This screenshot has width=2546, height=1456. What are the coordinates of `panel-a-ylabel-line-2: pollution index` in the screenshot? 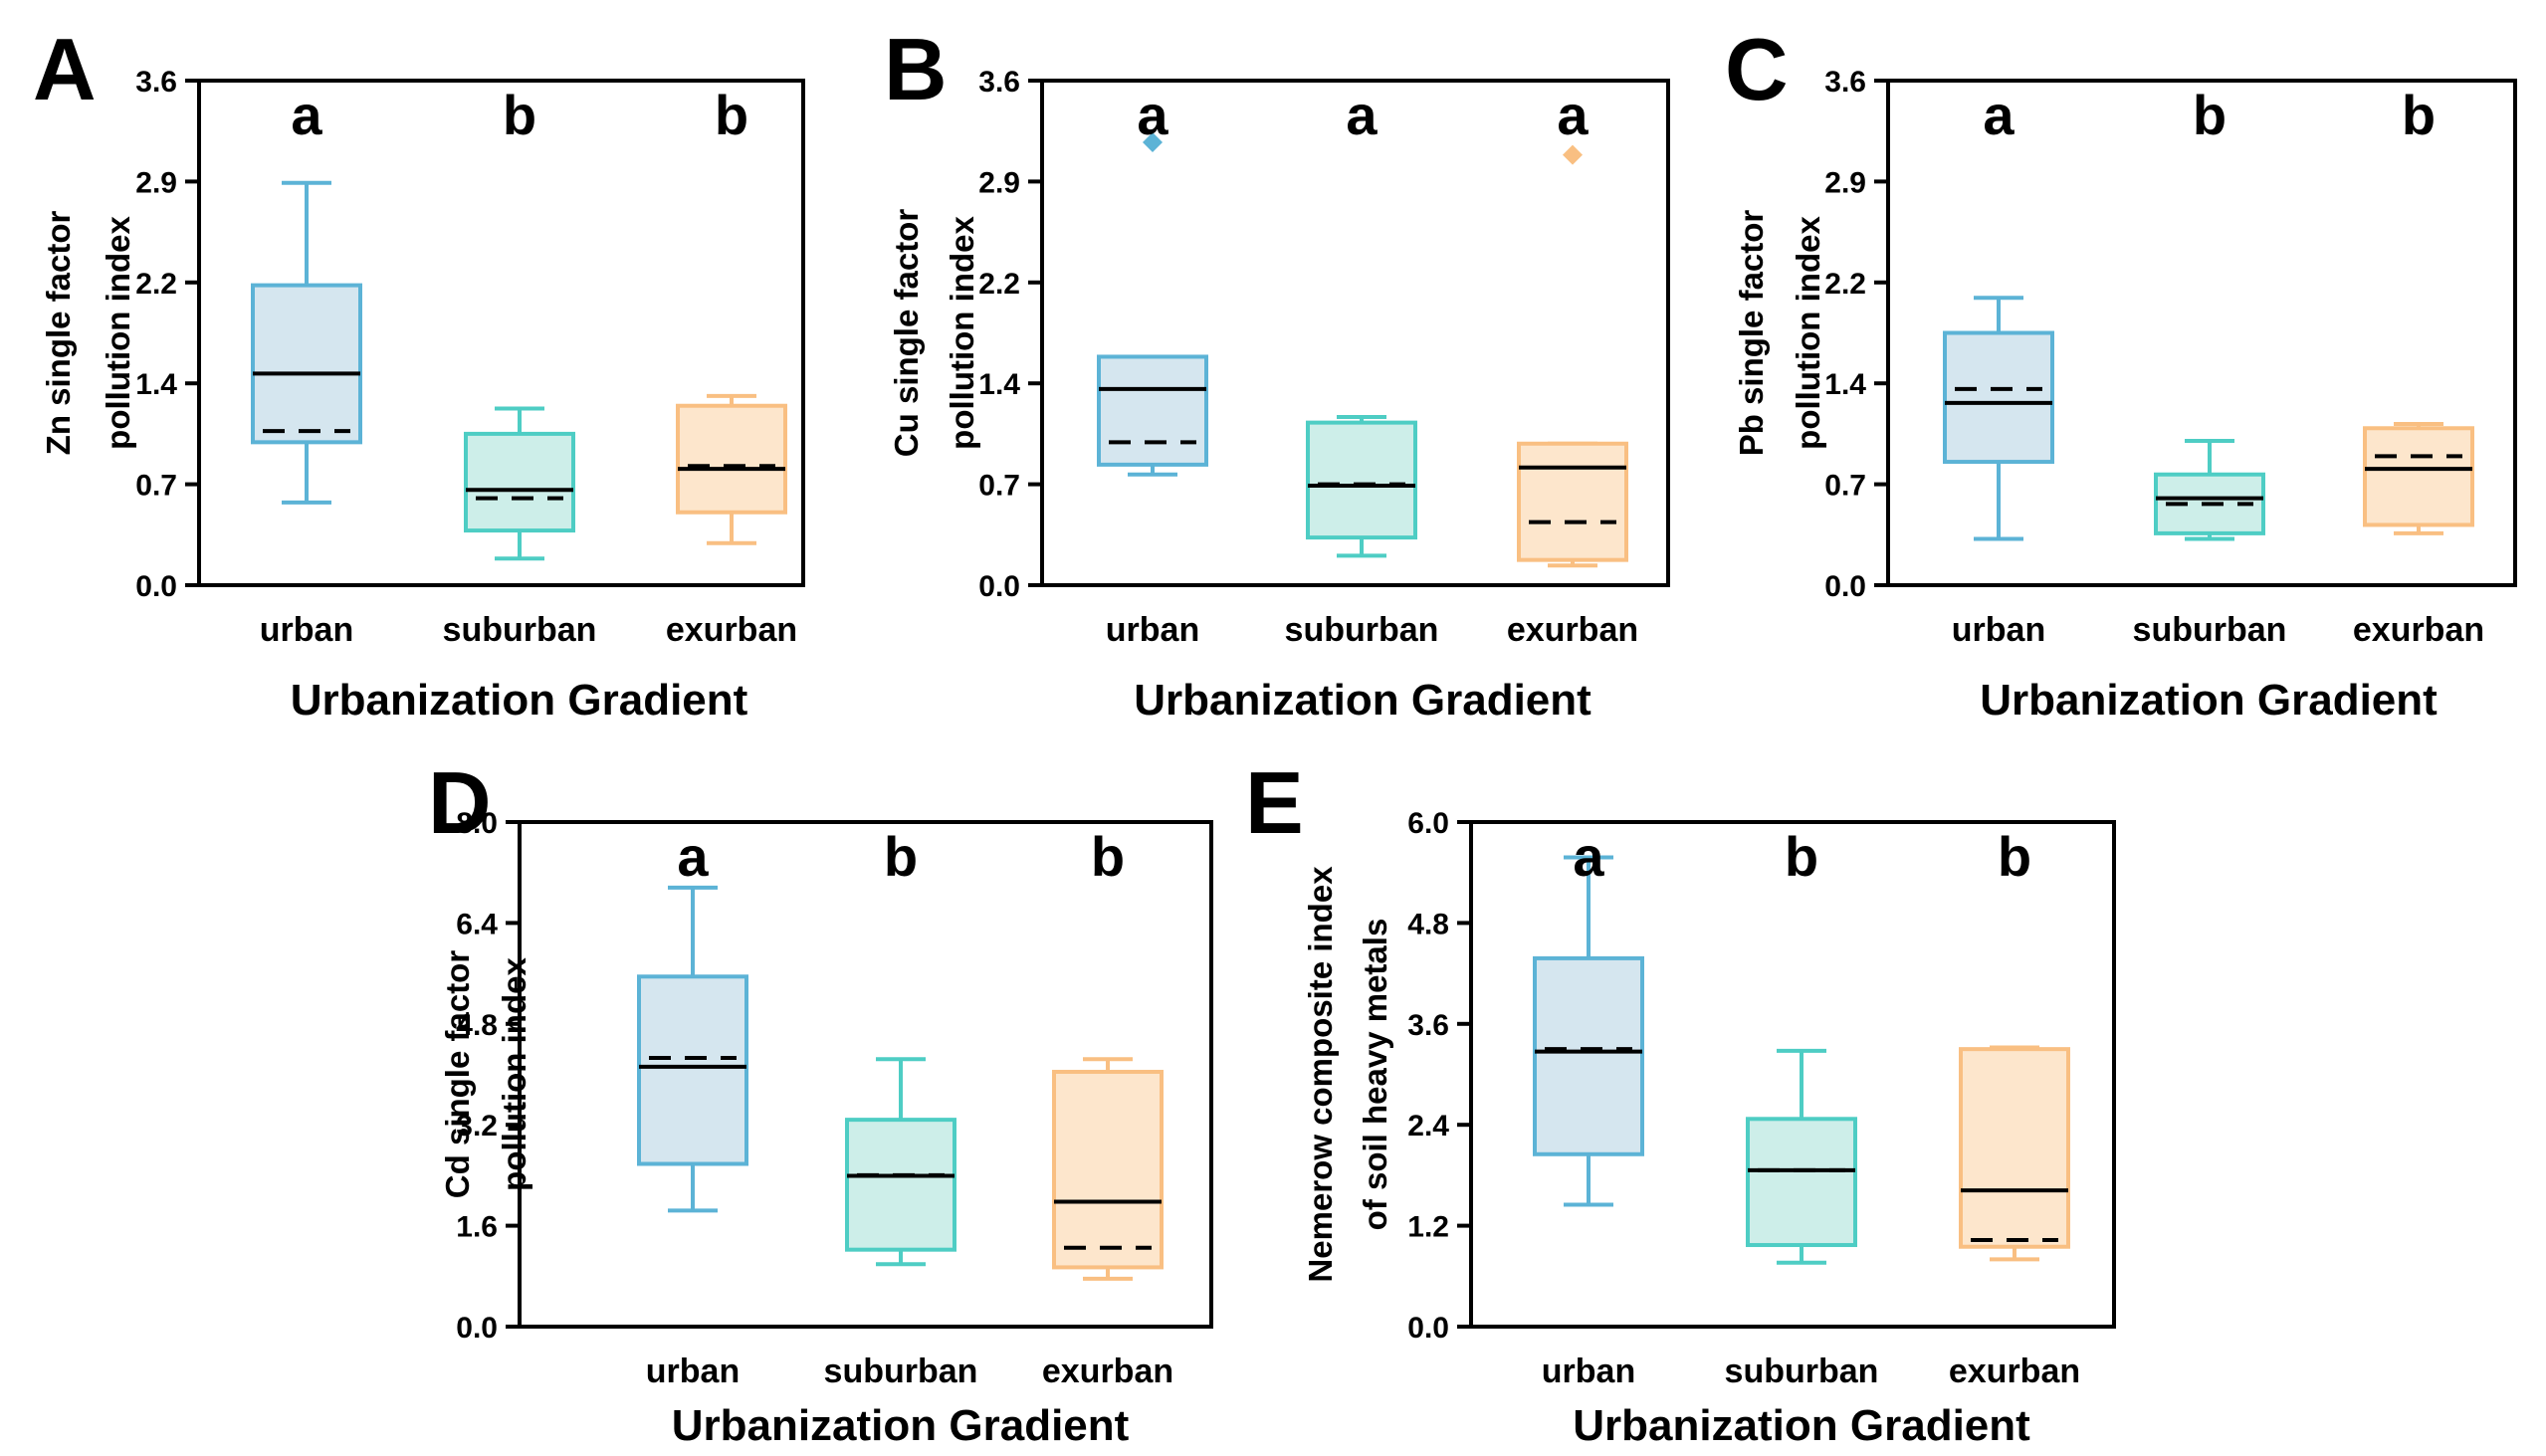 It's located at (118, 333).